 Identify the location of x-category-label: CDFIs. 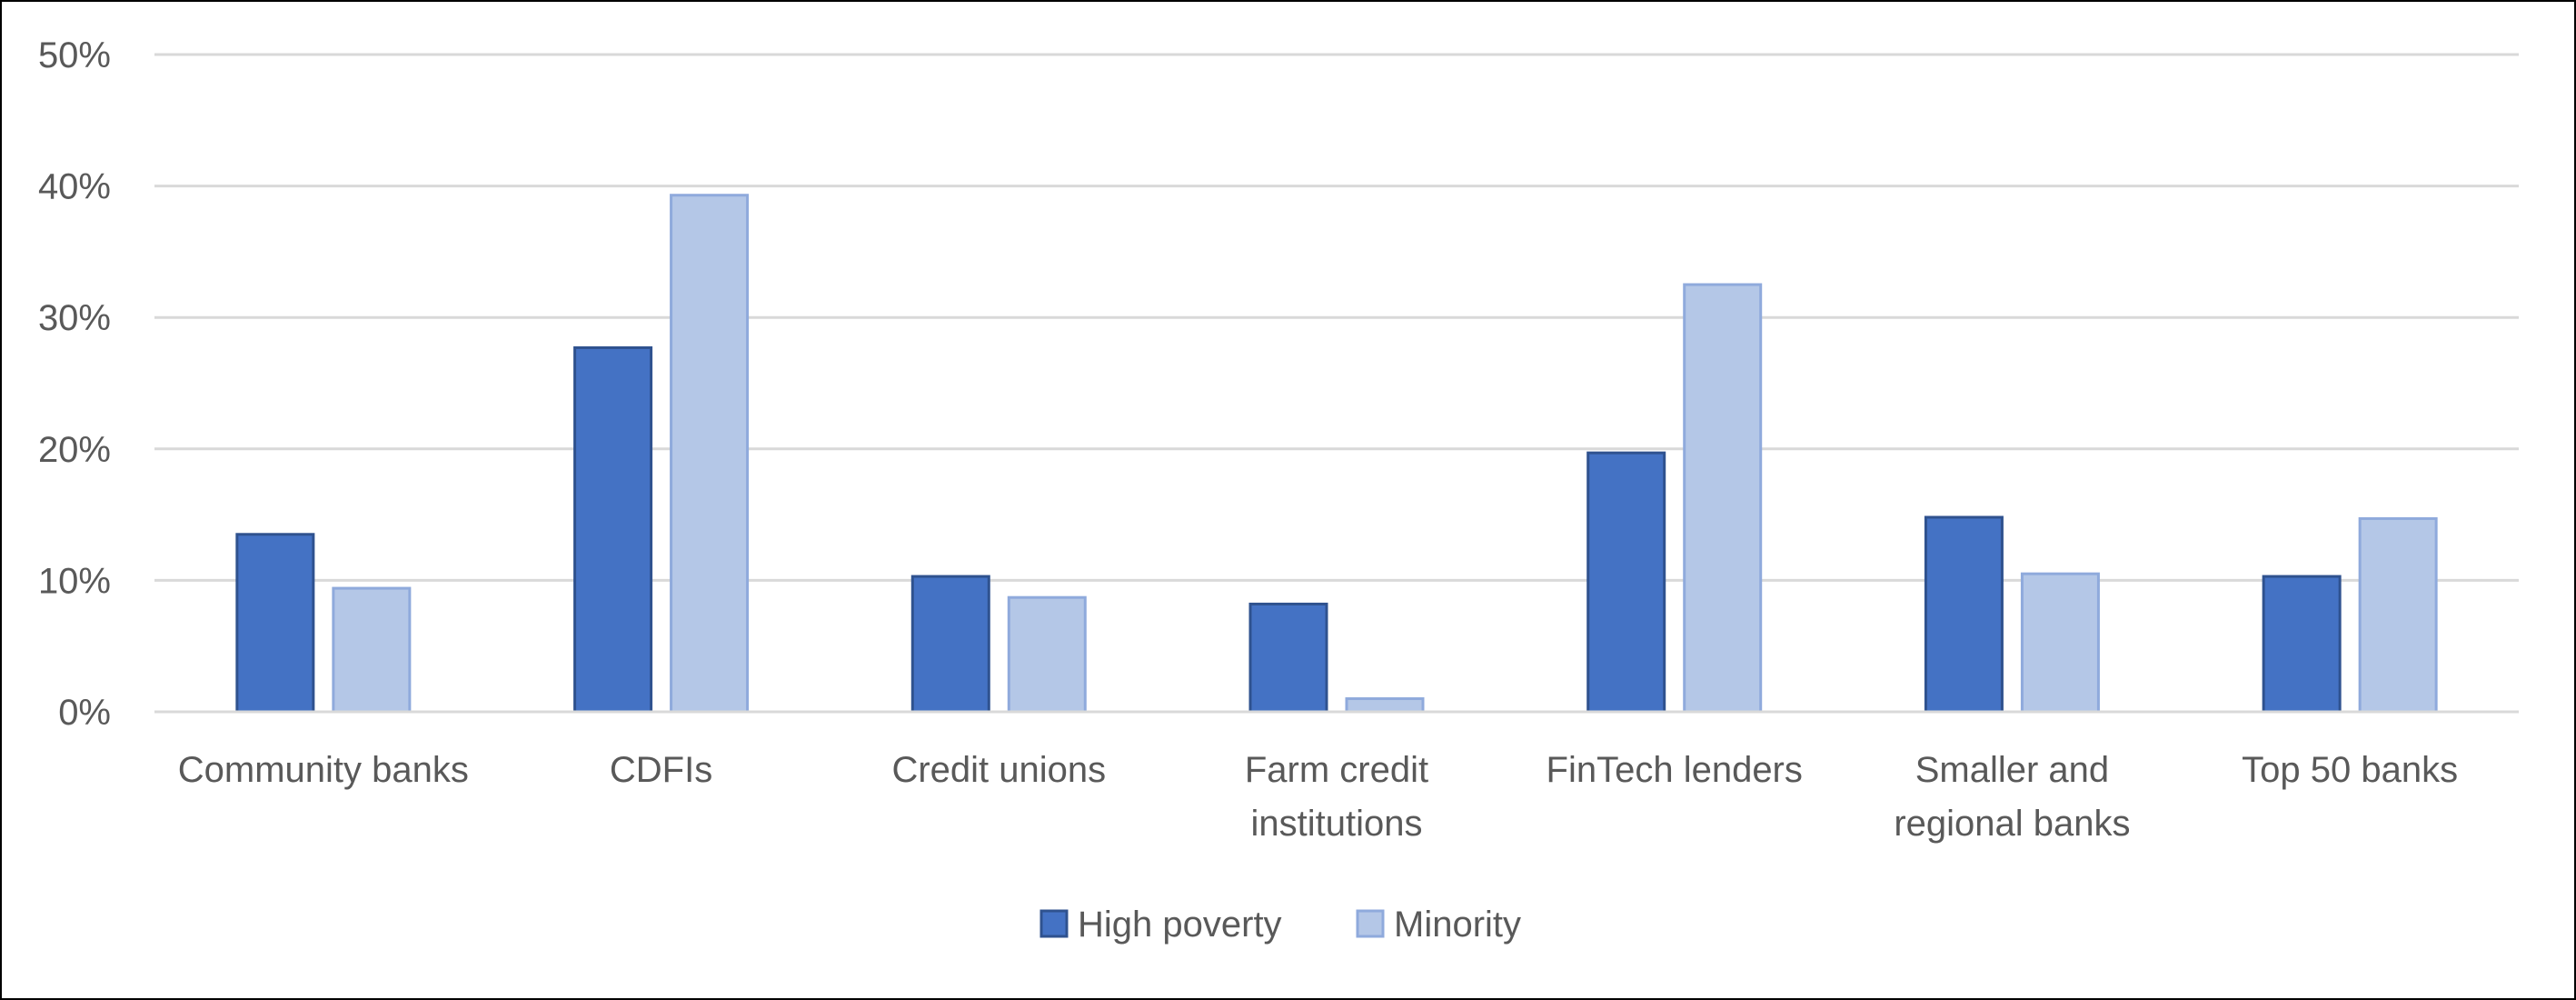
(661, 770).